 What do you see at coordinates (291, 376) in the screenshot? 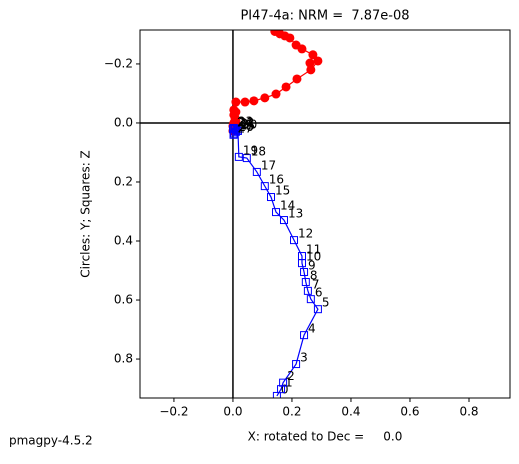
I see `point-label: 2` at bounding box center [291, 376].